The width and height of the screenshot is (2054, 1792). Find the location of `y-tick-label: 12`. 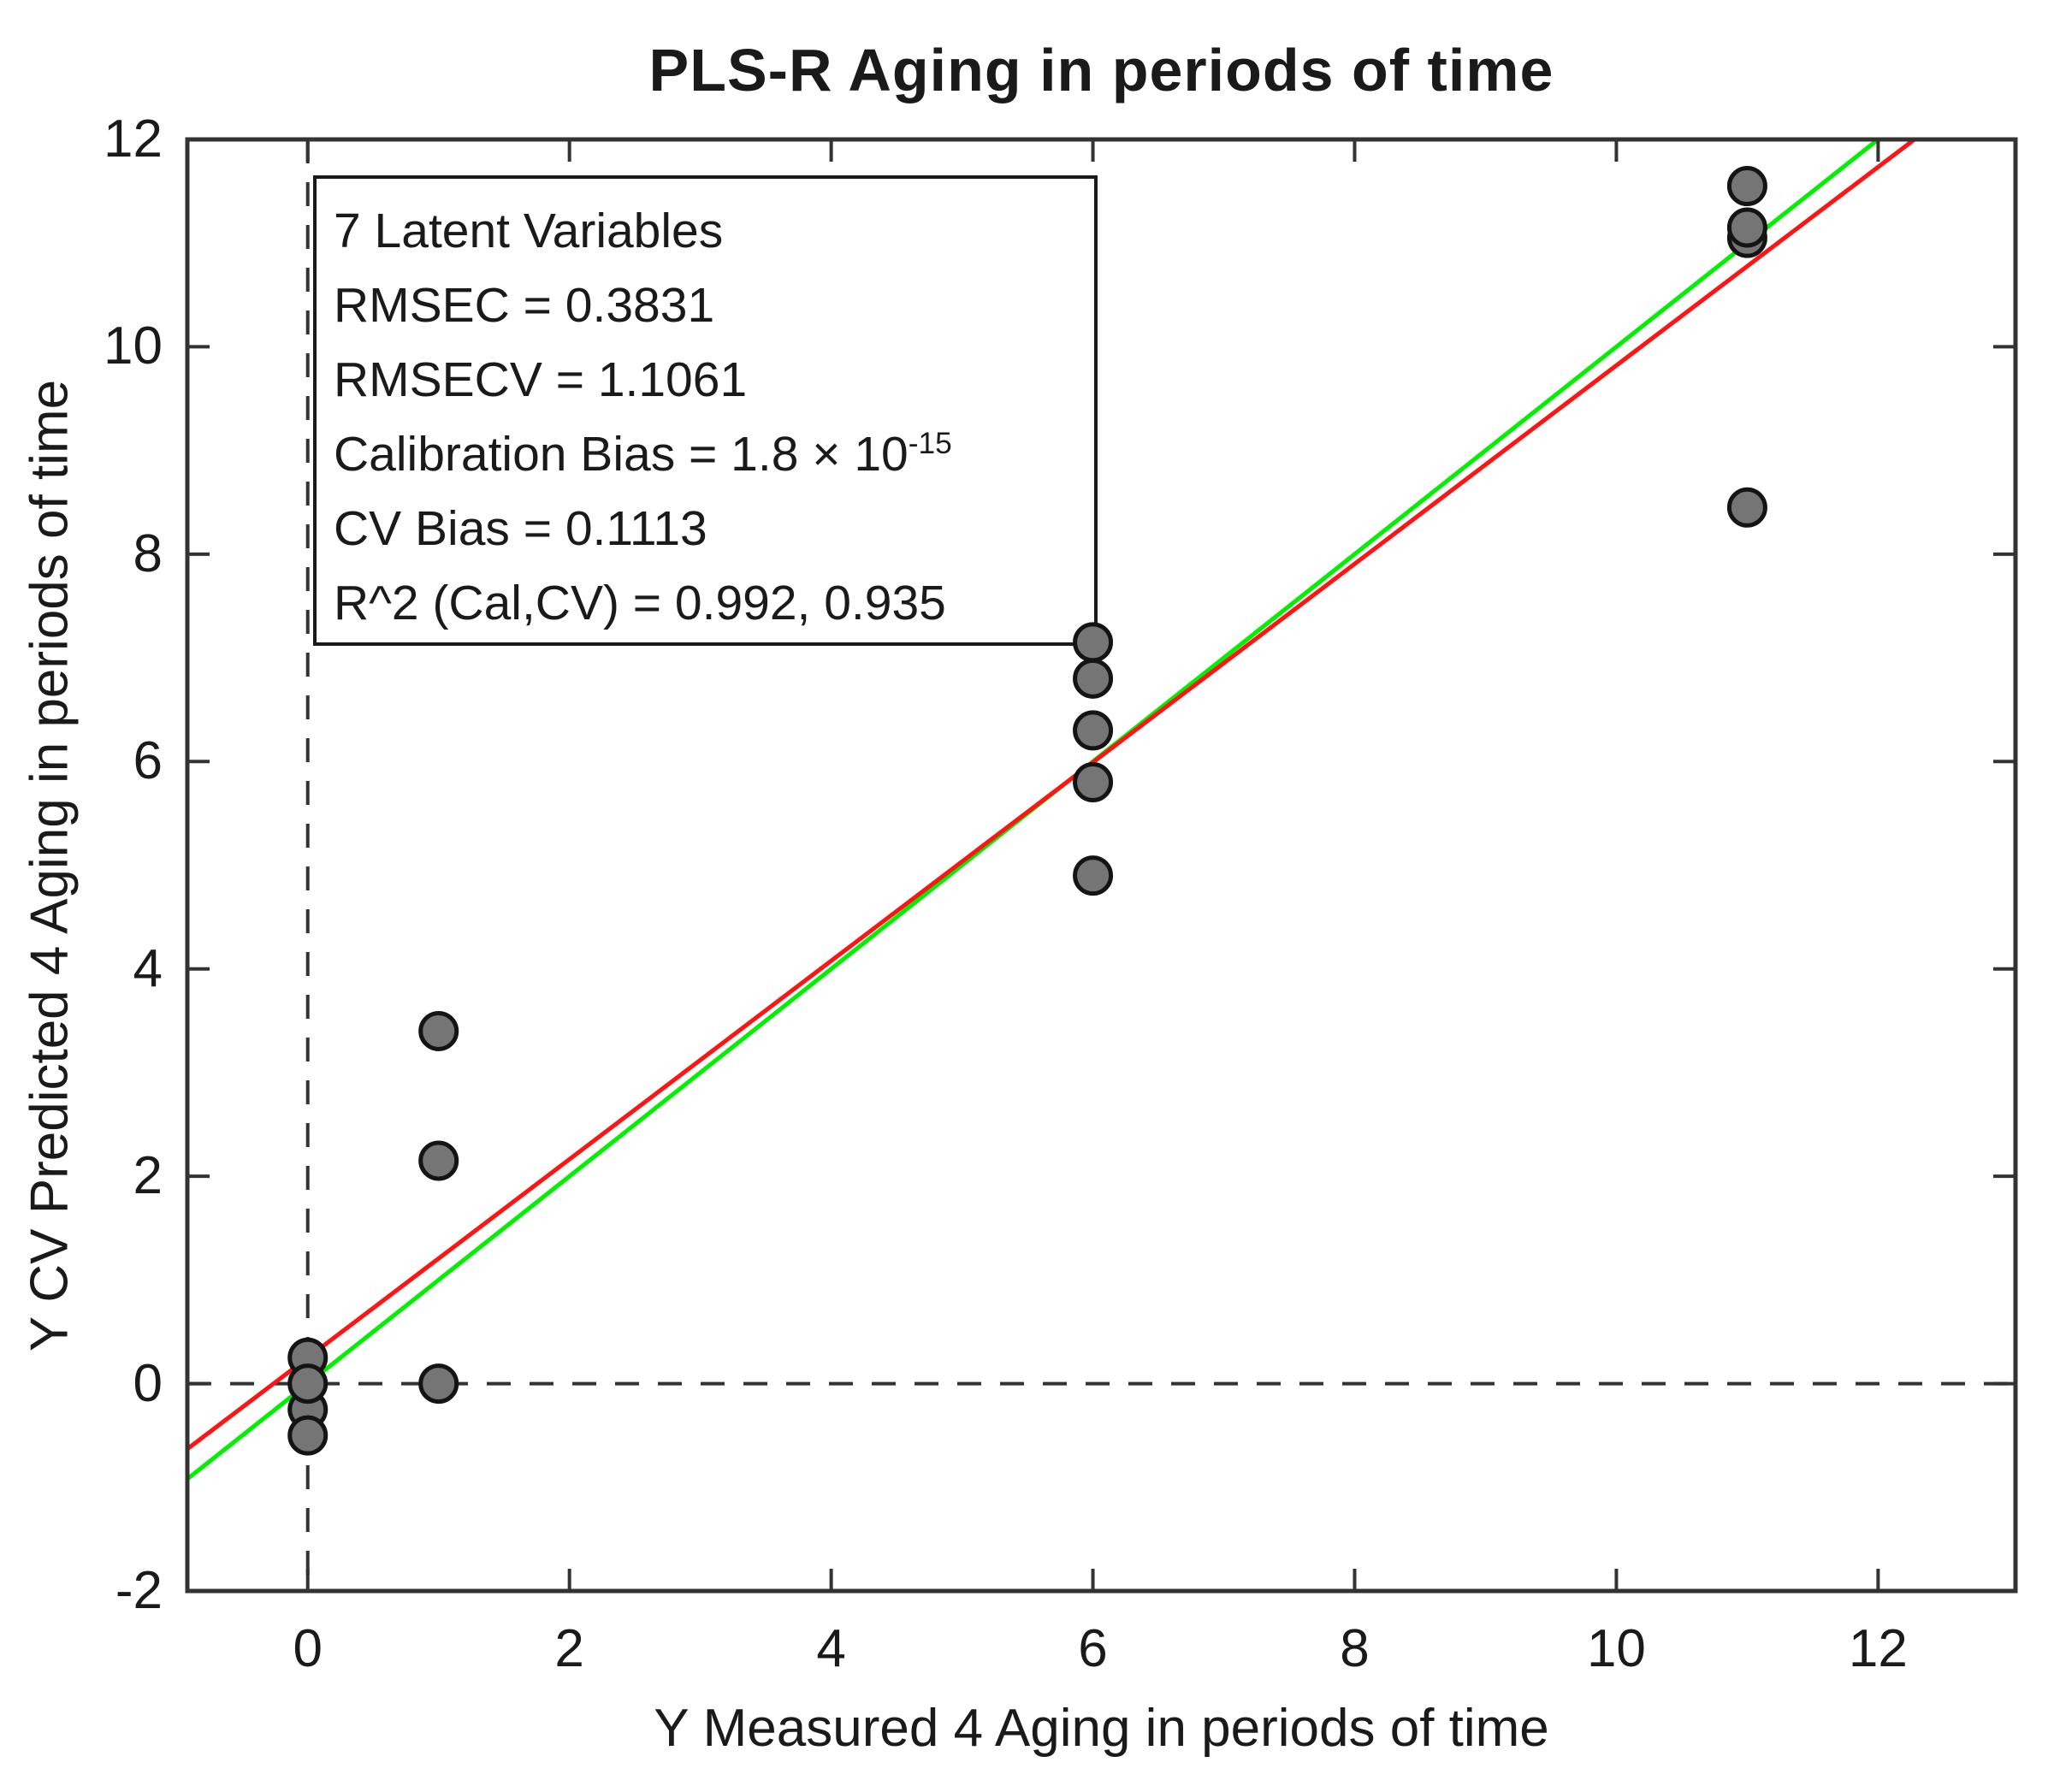

y-tick-label: 12 is located at coordinates (133, 139).